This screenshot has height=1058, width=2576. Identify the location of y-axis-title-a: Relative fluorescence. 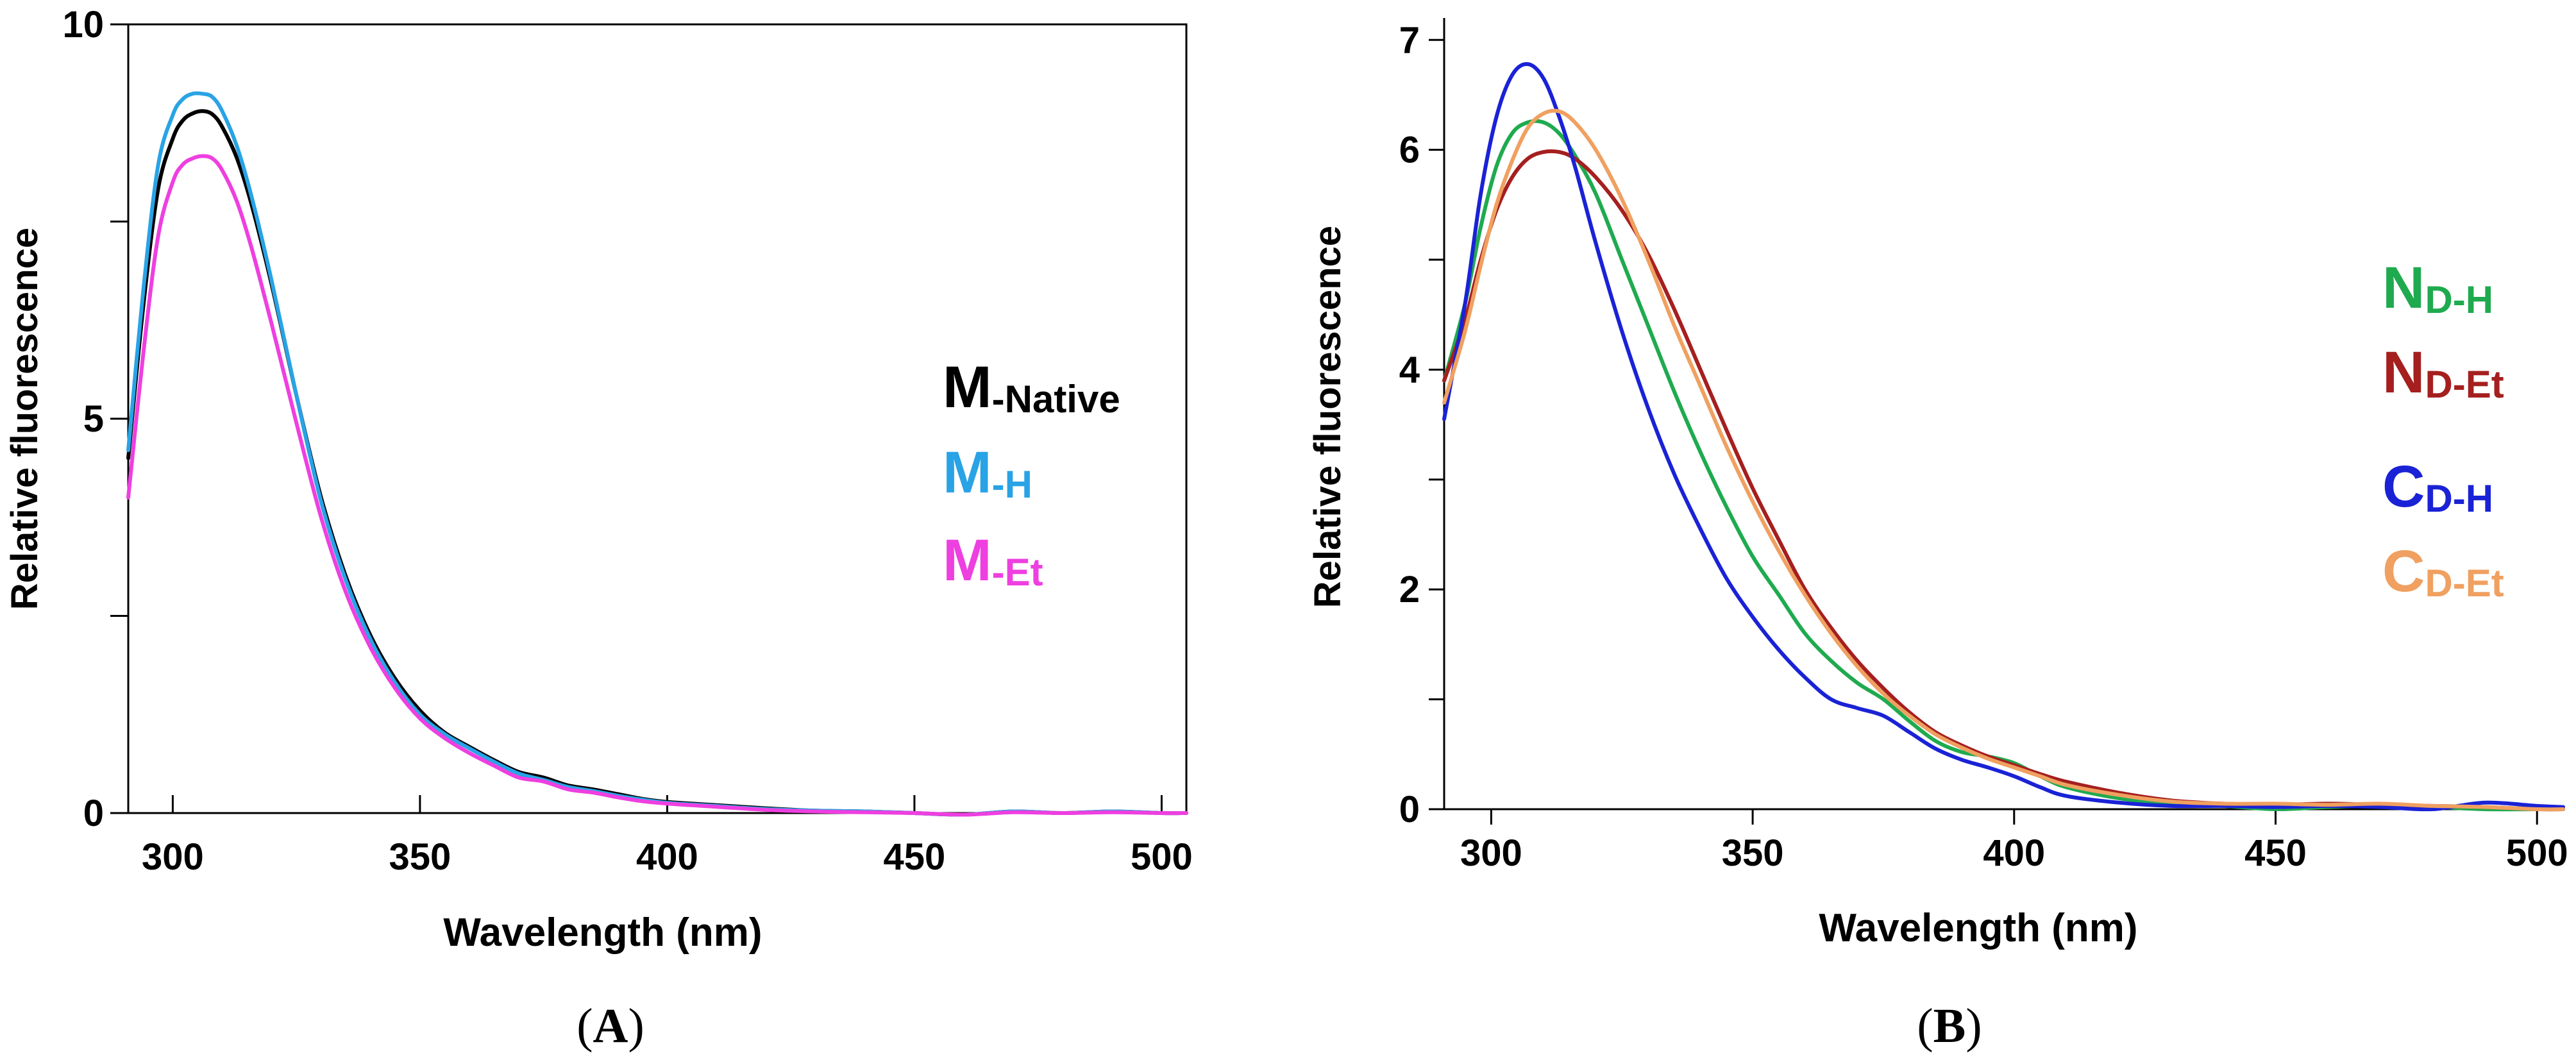
(25, 419).